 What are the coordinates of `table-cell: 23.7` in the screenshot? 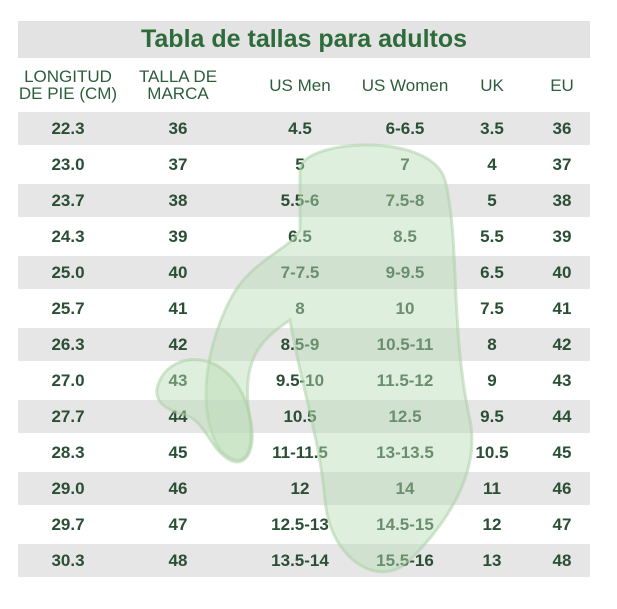 It's located at (68, 200).